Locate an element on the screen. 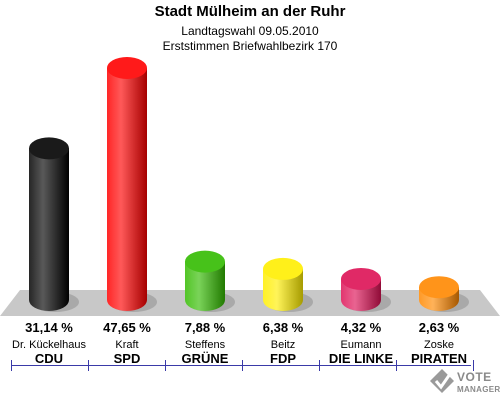 The width and height of the screenshot is (500, 400). party-label: DIE LINKE is located at coordinates (361, 358).